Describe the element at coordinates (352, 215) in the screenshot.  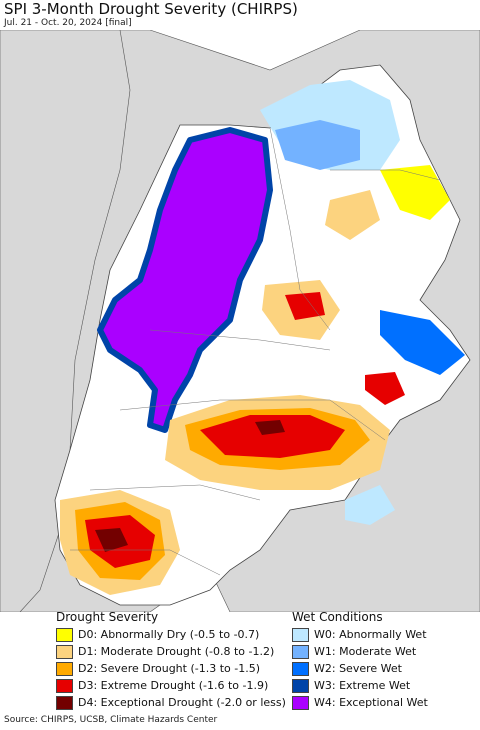
I see `dry-d1-paraguay` at that location.